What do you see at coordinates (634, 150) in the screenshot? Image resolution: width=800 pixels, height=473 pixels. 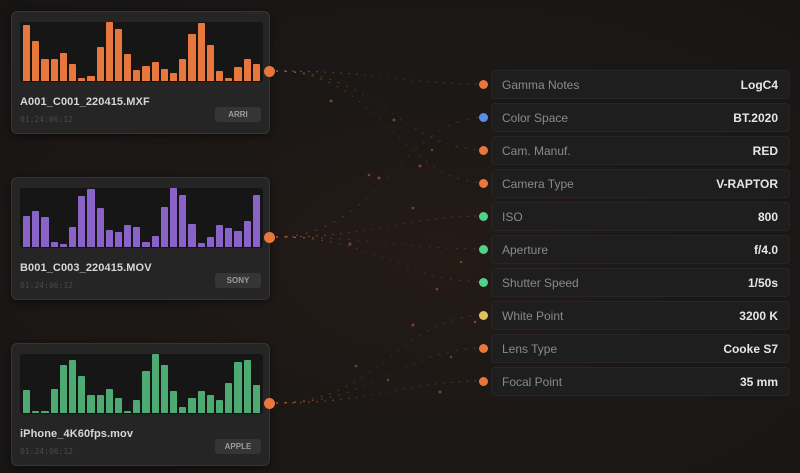 I see `meta-row-cam-manuf: Cam. Manuf. RED` at bounding box center [634, 150].